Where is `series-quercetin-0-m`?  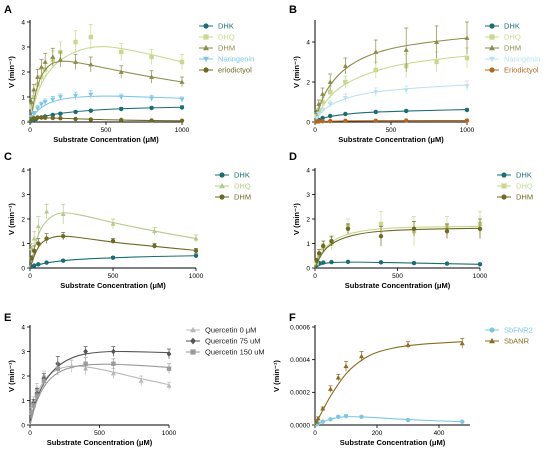 series-quercetin-0-m is located at coordinates (100, 392).